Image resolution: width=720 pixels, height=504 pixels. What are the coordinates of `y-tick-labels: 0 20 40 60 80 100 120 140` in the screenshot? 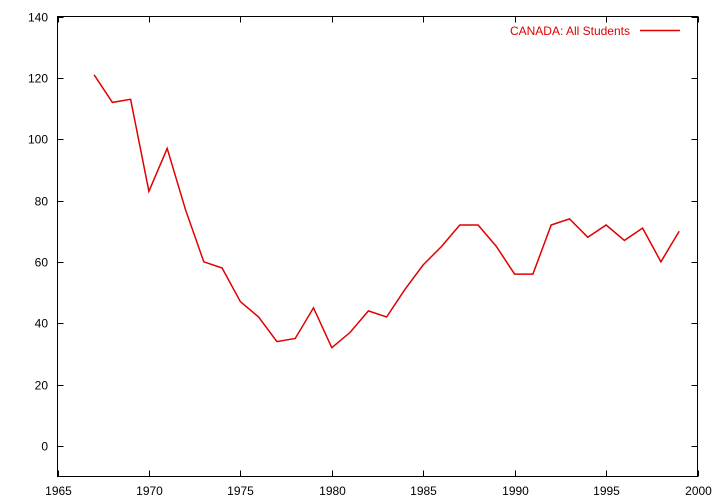 It's located at (38, 232).